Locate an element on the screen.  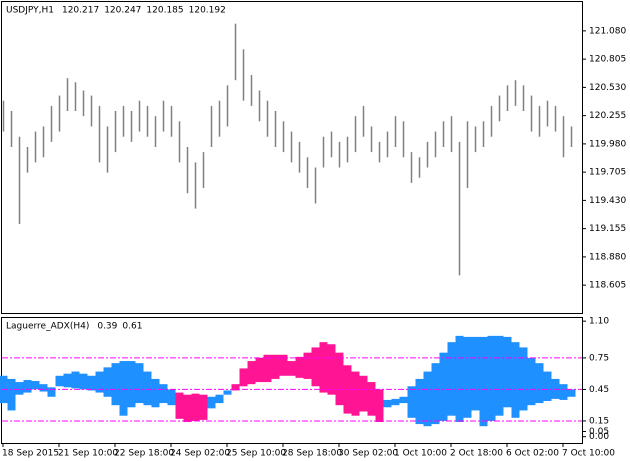
y-tick-label: 120.255 is located at coordinates (607, 116).